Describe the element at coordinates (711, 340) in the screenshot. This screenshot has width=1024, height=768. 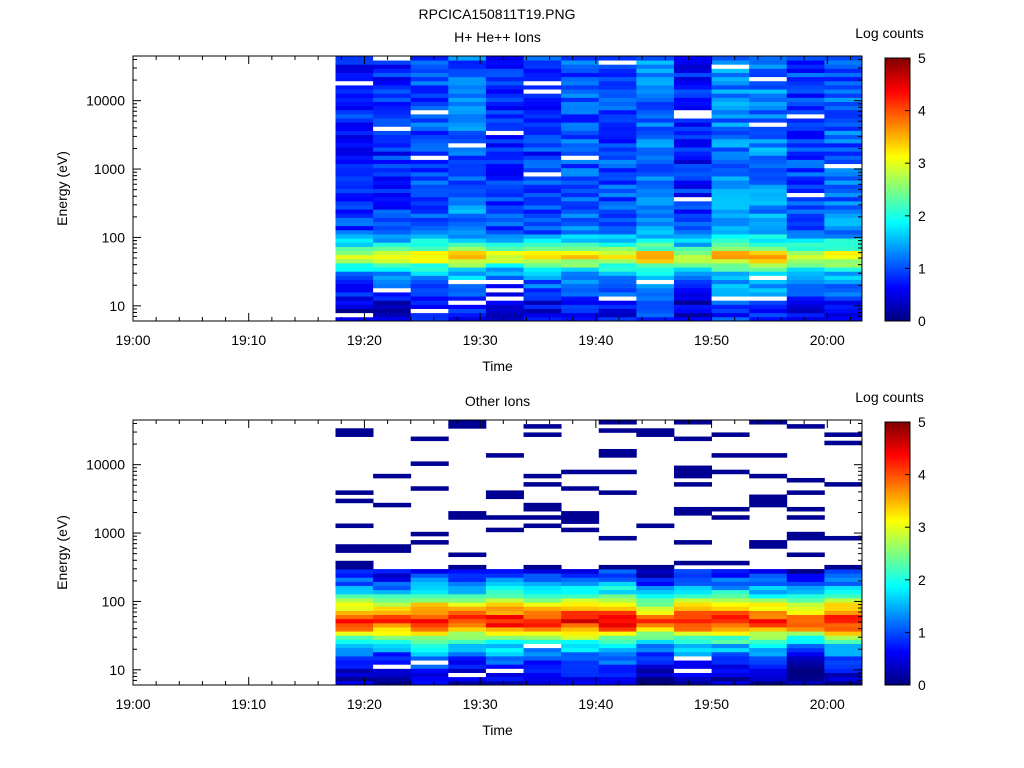
I see `x-tick-label: 19:50` at that location.